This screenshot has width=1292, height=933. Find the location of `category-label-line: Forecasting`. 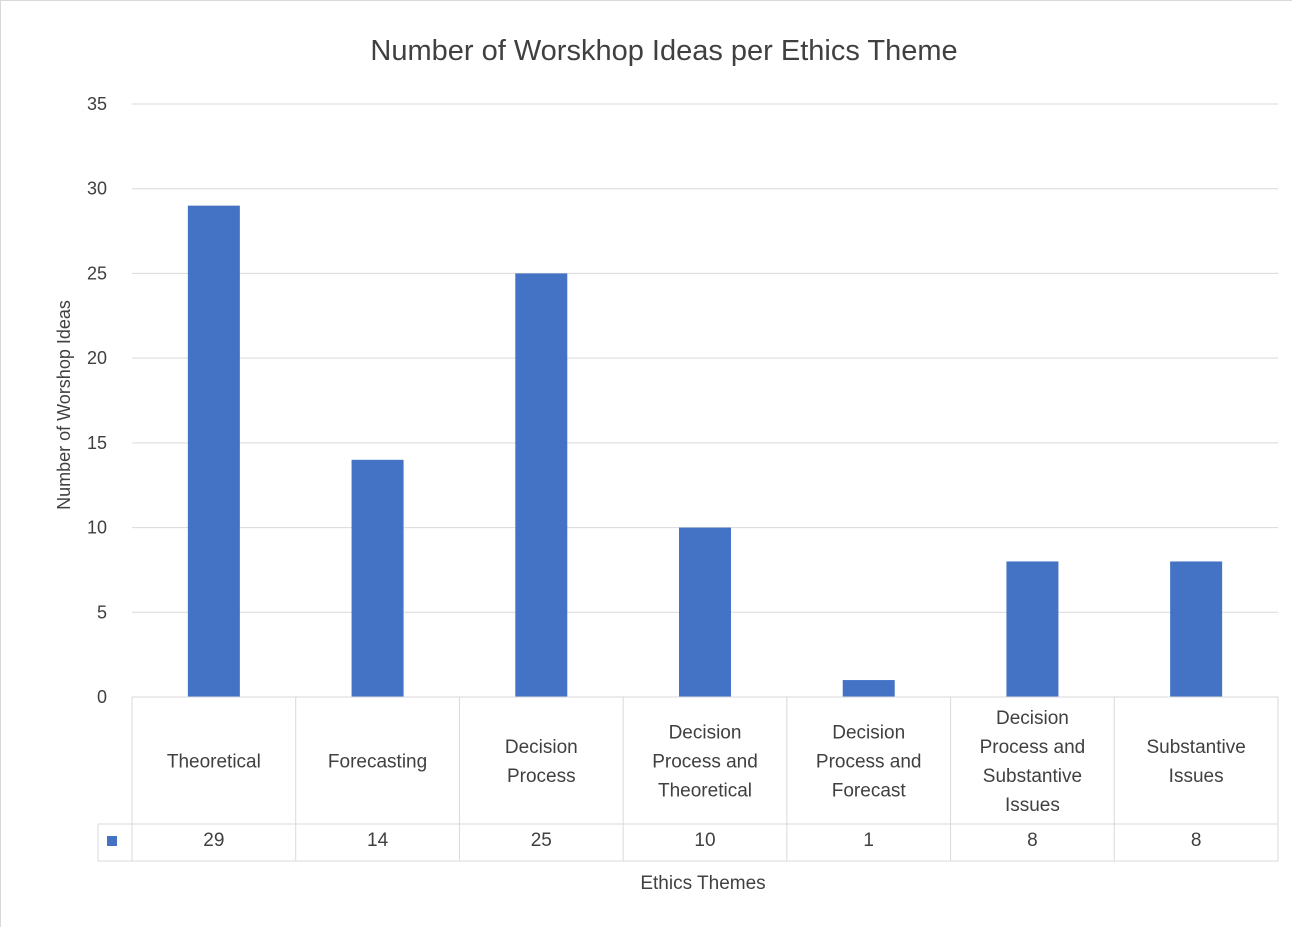

category-label-line: Forecasting is located at coordinates (377, 762).